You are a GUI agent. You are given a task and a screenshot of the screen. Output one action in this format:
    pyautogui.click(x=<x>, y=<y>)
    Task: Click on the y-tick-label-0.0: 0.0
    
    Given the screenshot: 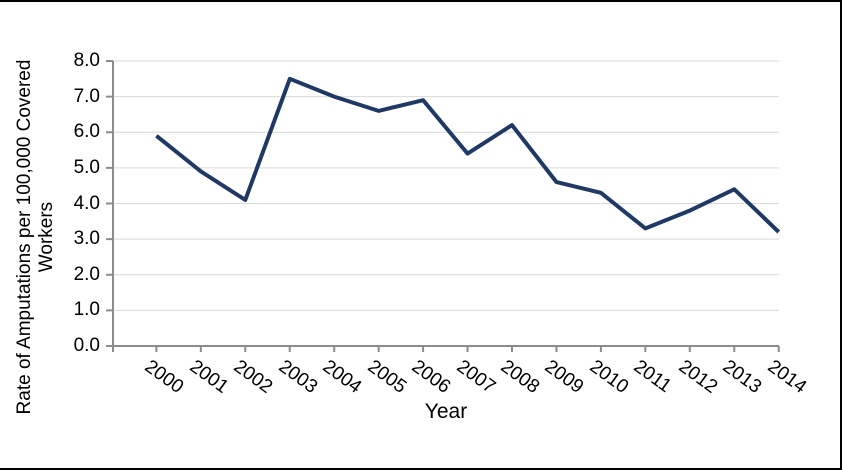 What is the action you would take?
    pyautogui.click(x=86, y=345)
    